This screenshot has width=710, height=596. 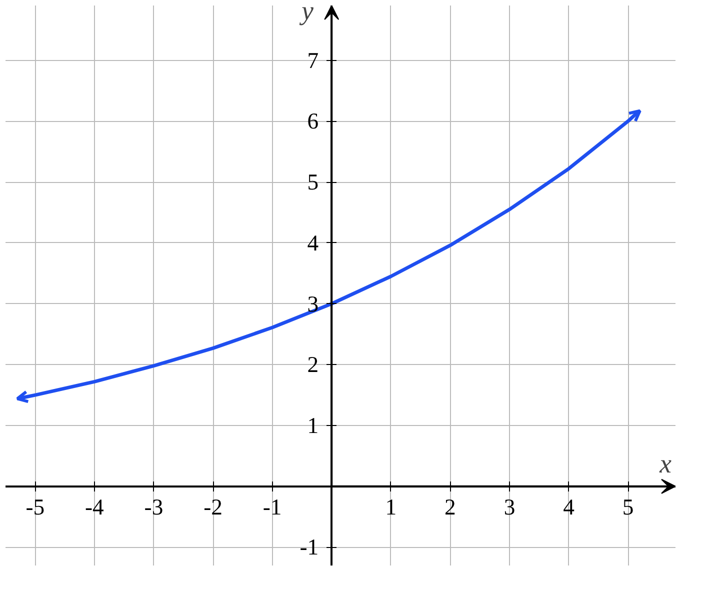 I want to click on x-tick-label: 2, so click(x=450, y=507).